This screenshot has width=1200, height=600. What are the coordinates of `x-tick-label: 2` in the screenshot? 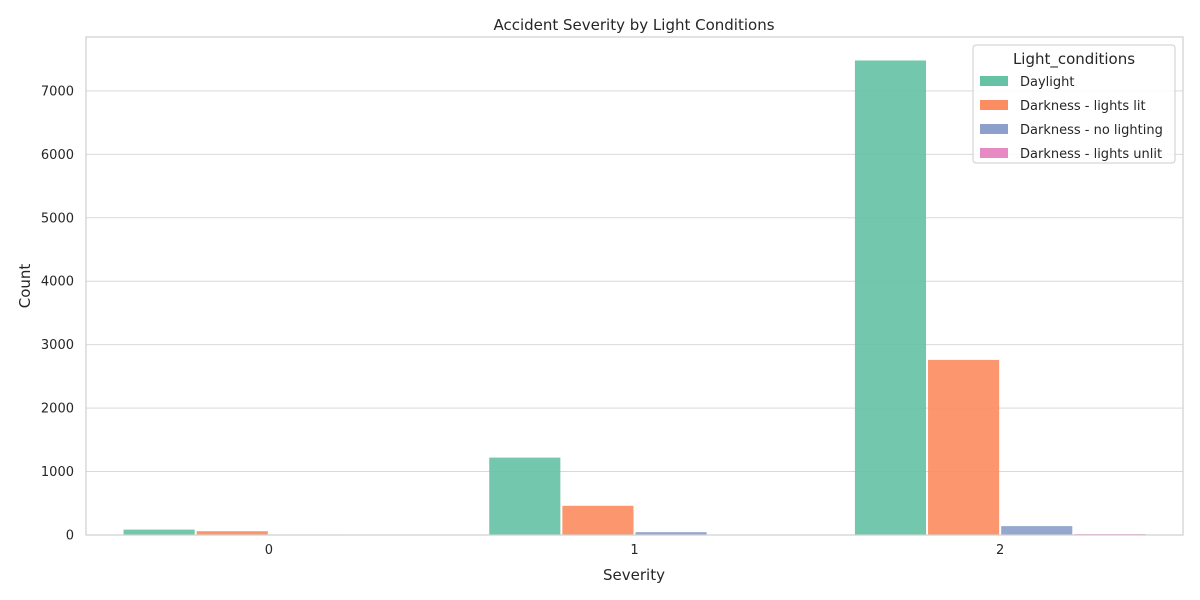 It's located at (1000, 550).